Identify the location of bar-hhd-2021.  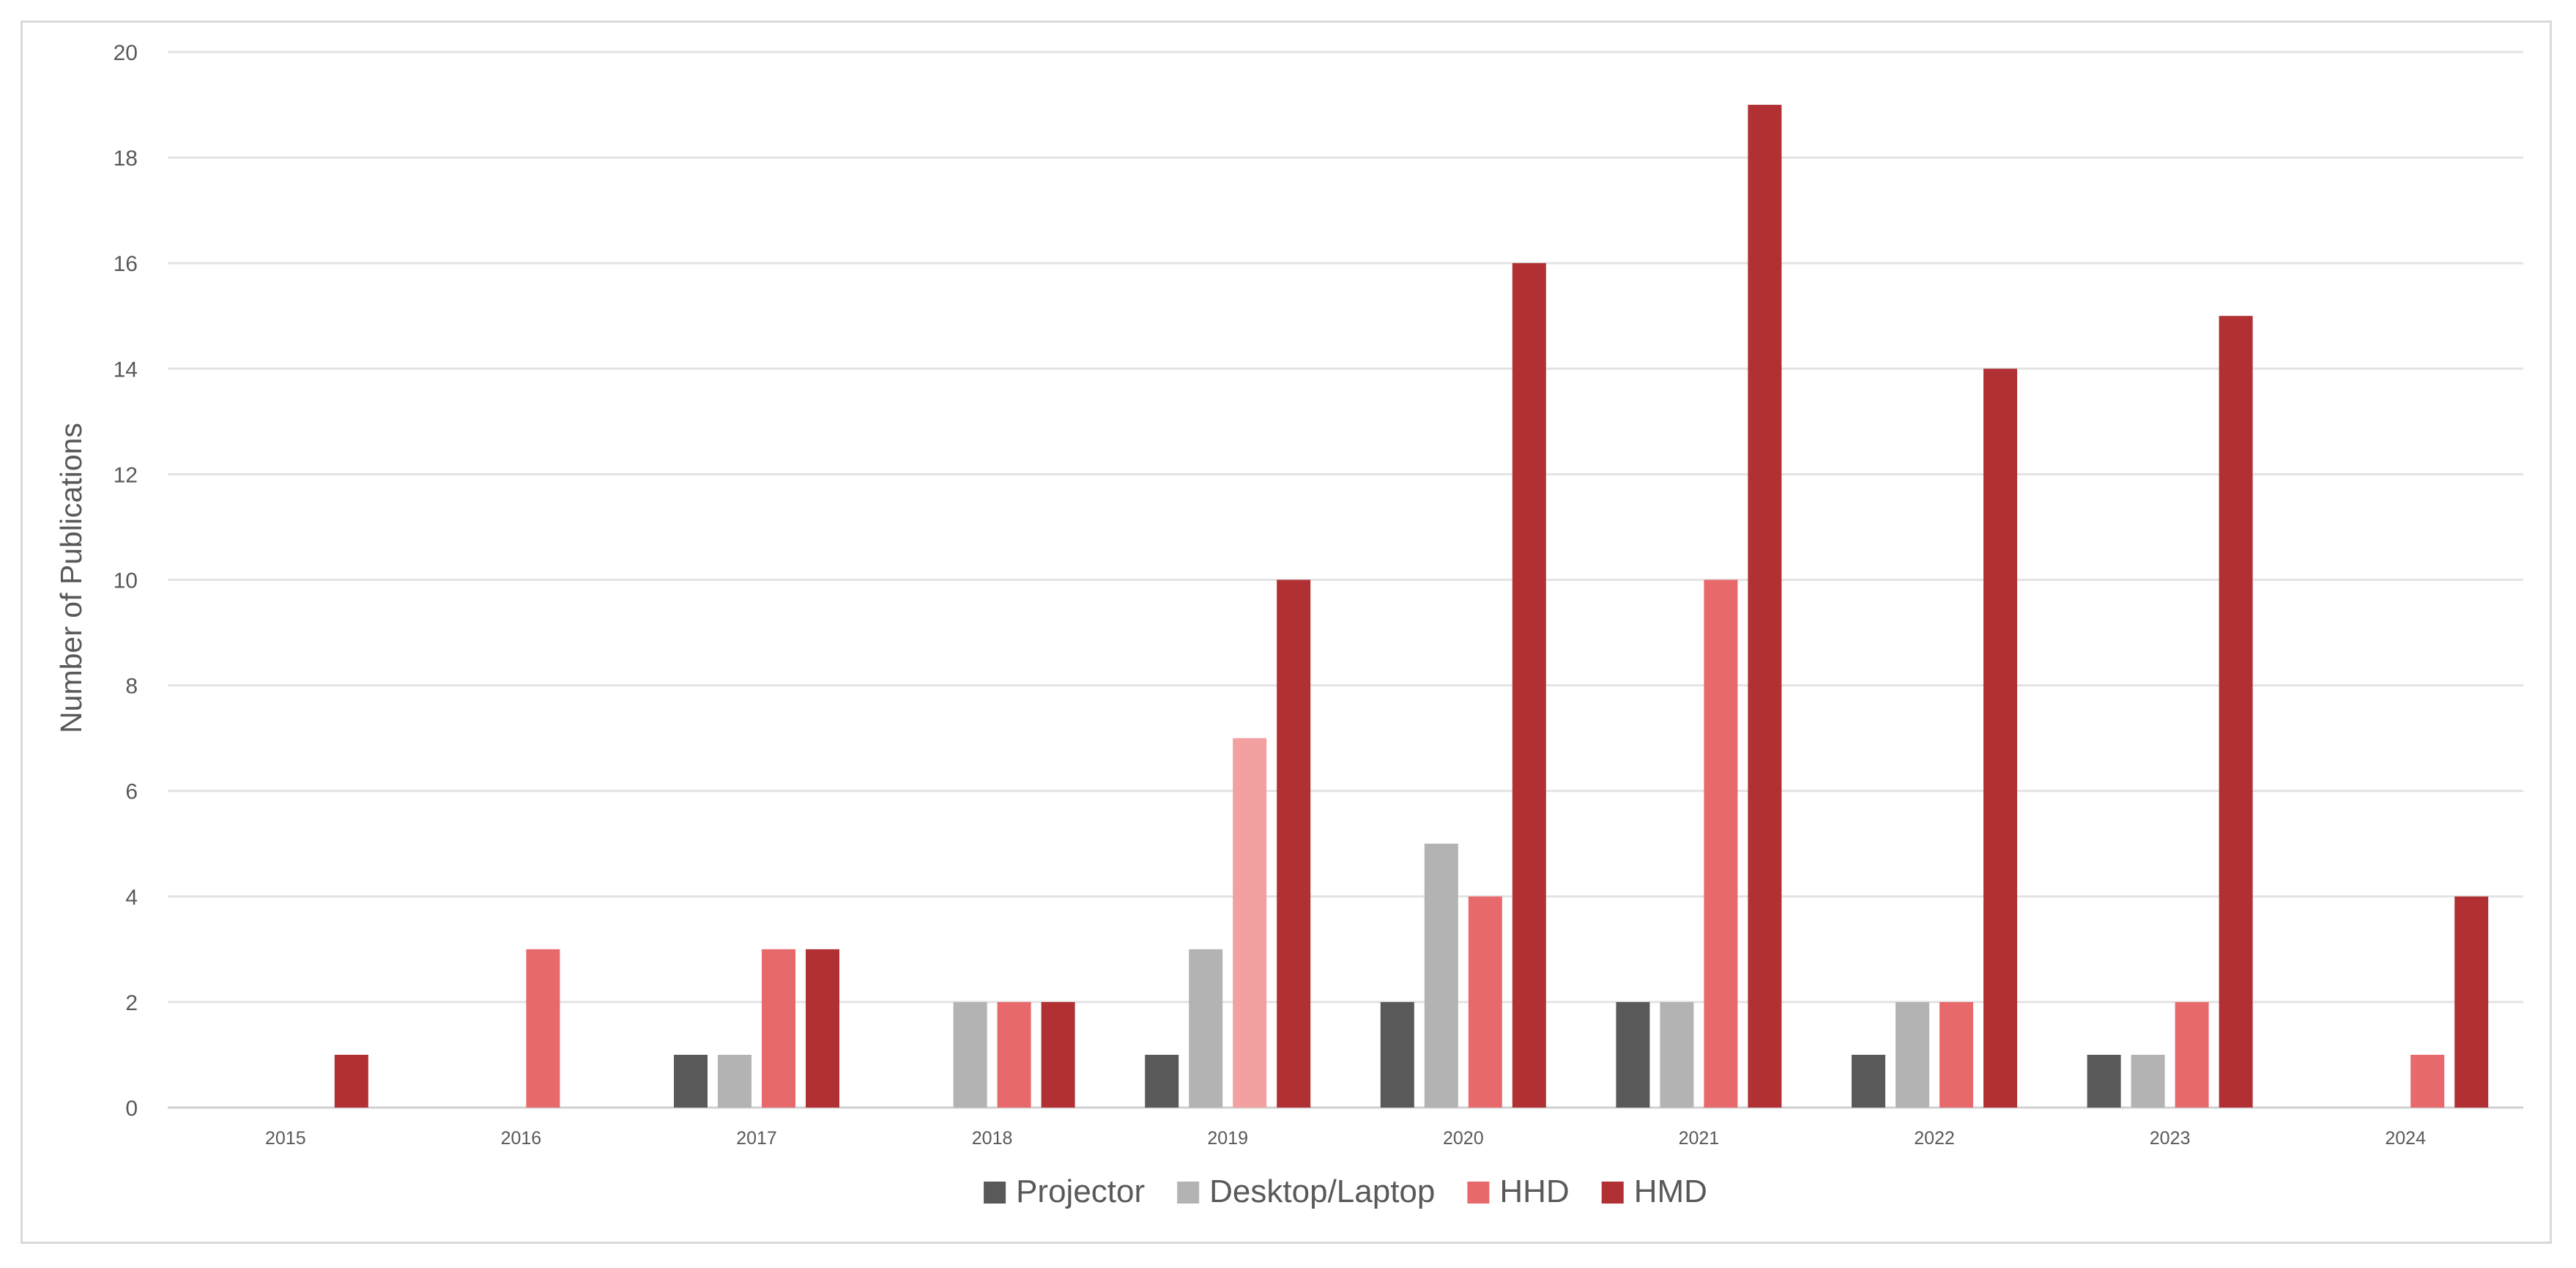
(1721, 843).